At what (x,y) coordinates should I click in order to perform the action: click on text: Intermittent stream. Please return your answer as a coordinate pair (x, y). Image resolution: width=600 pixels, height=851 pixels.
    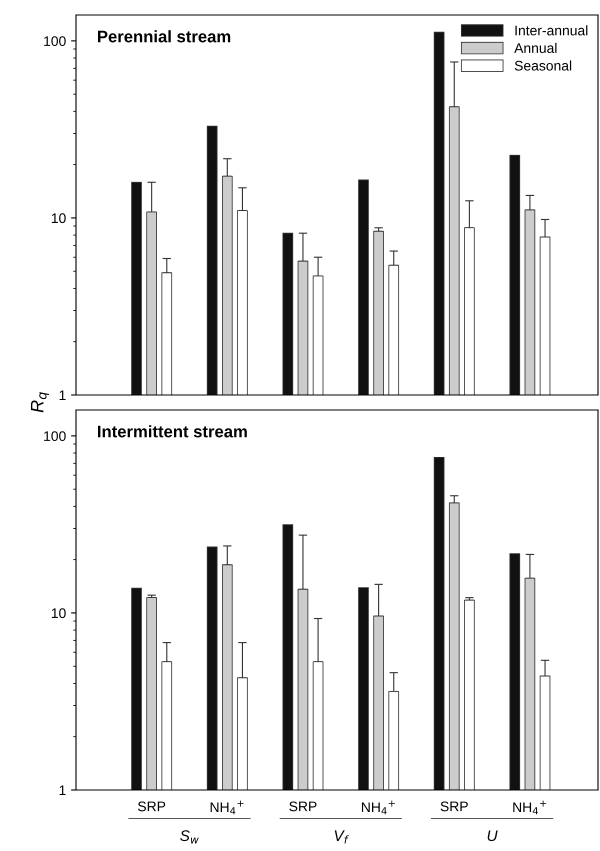
    Looking at the image, I should click on (172, 431).